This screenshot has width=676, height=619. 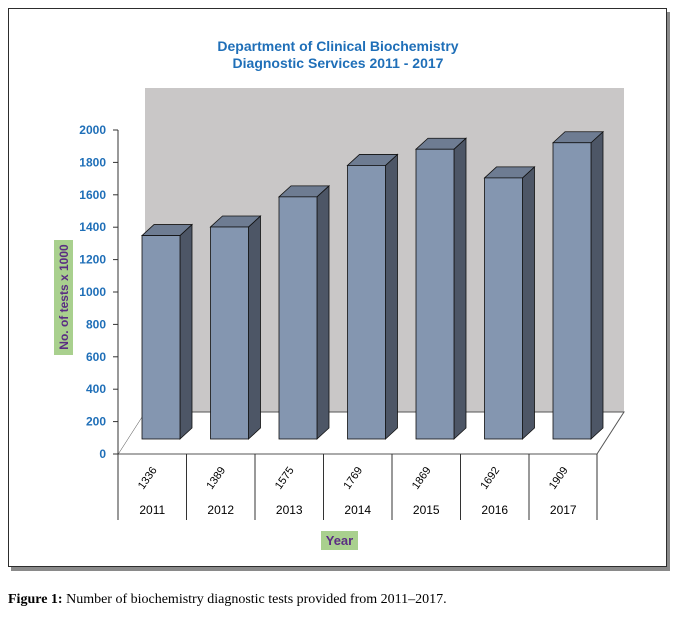 I want to click on y-axis-label-text: No. of tests x 1000, so click(x=64, y=297).